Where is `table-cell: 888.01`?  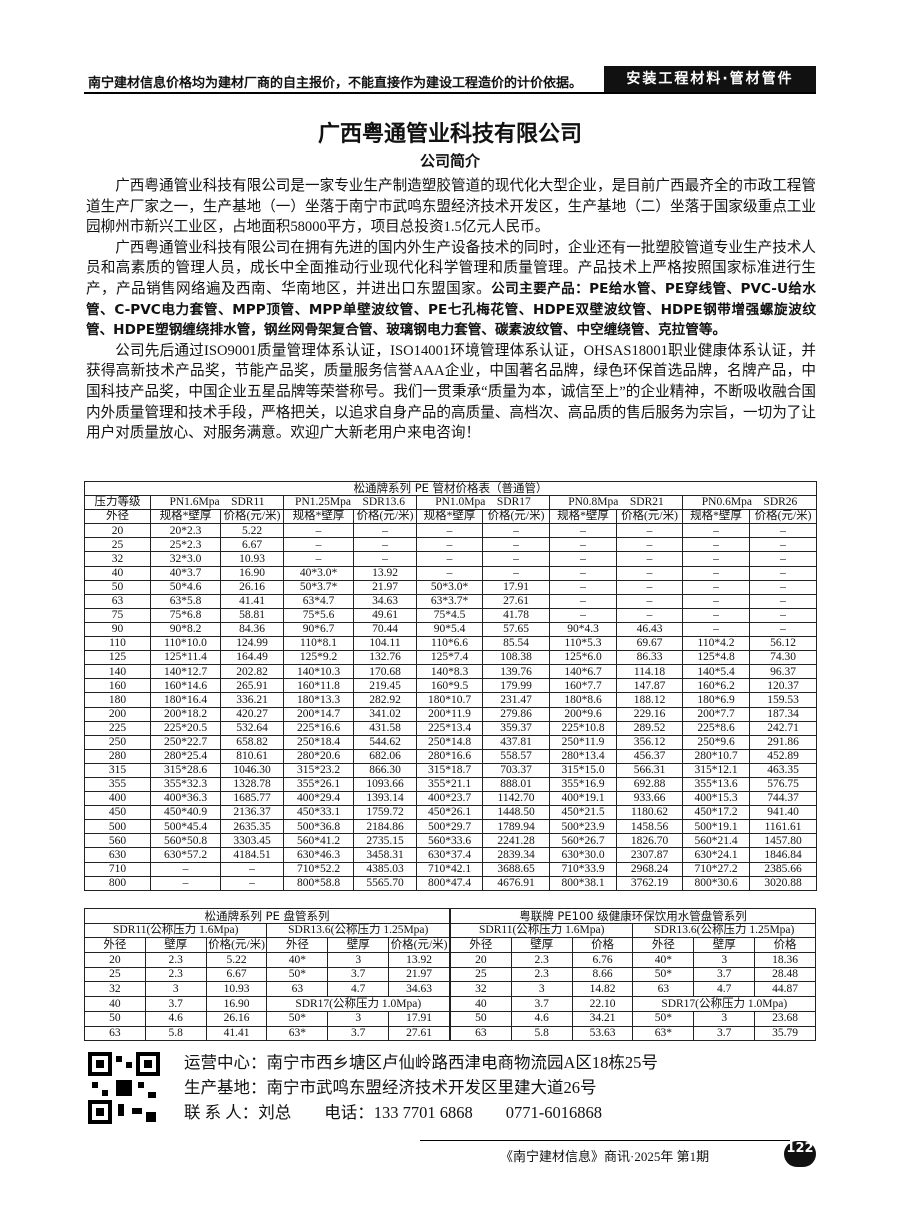 table-cell: 888.01 is located at coordinates (516, 784).